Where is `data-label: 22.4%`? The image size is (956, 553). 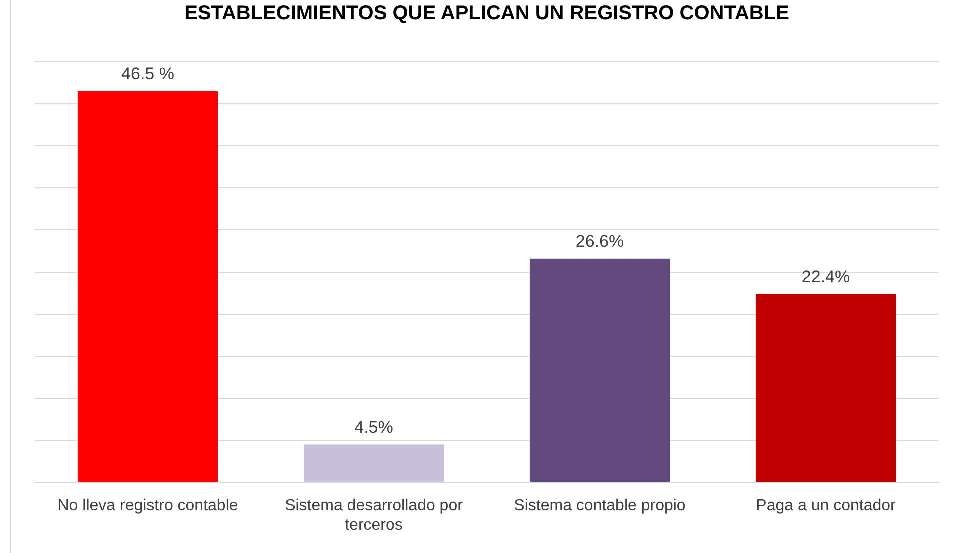 data-label: 22.4% is located at coordinates (826, 276).